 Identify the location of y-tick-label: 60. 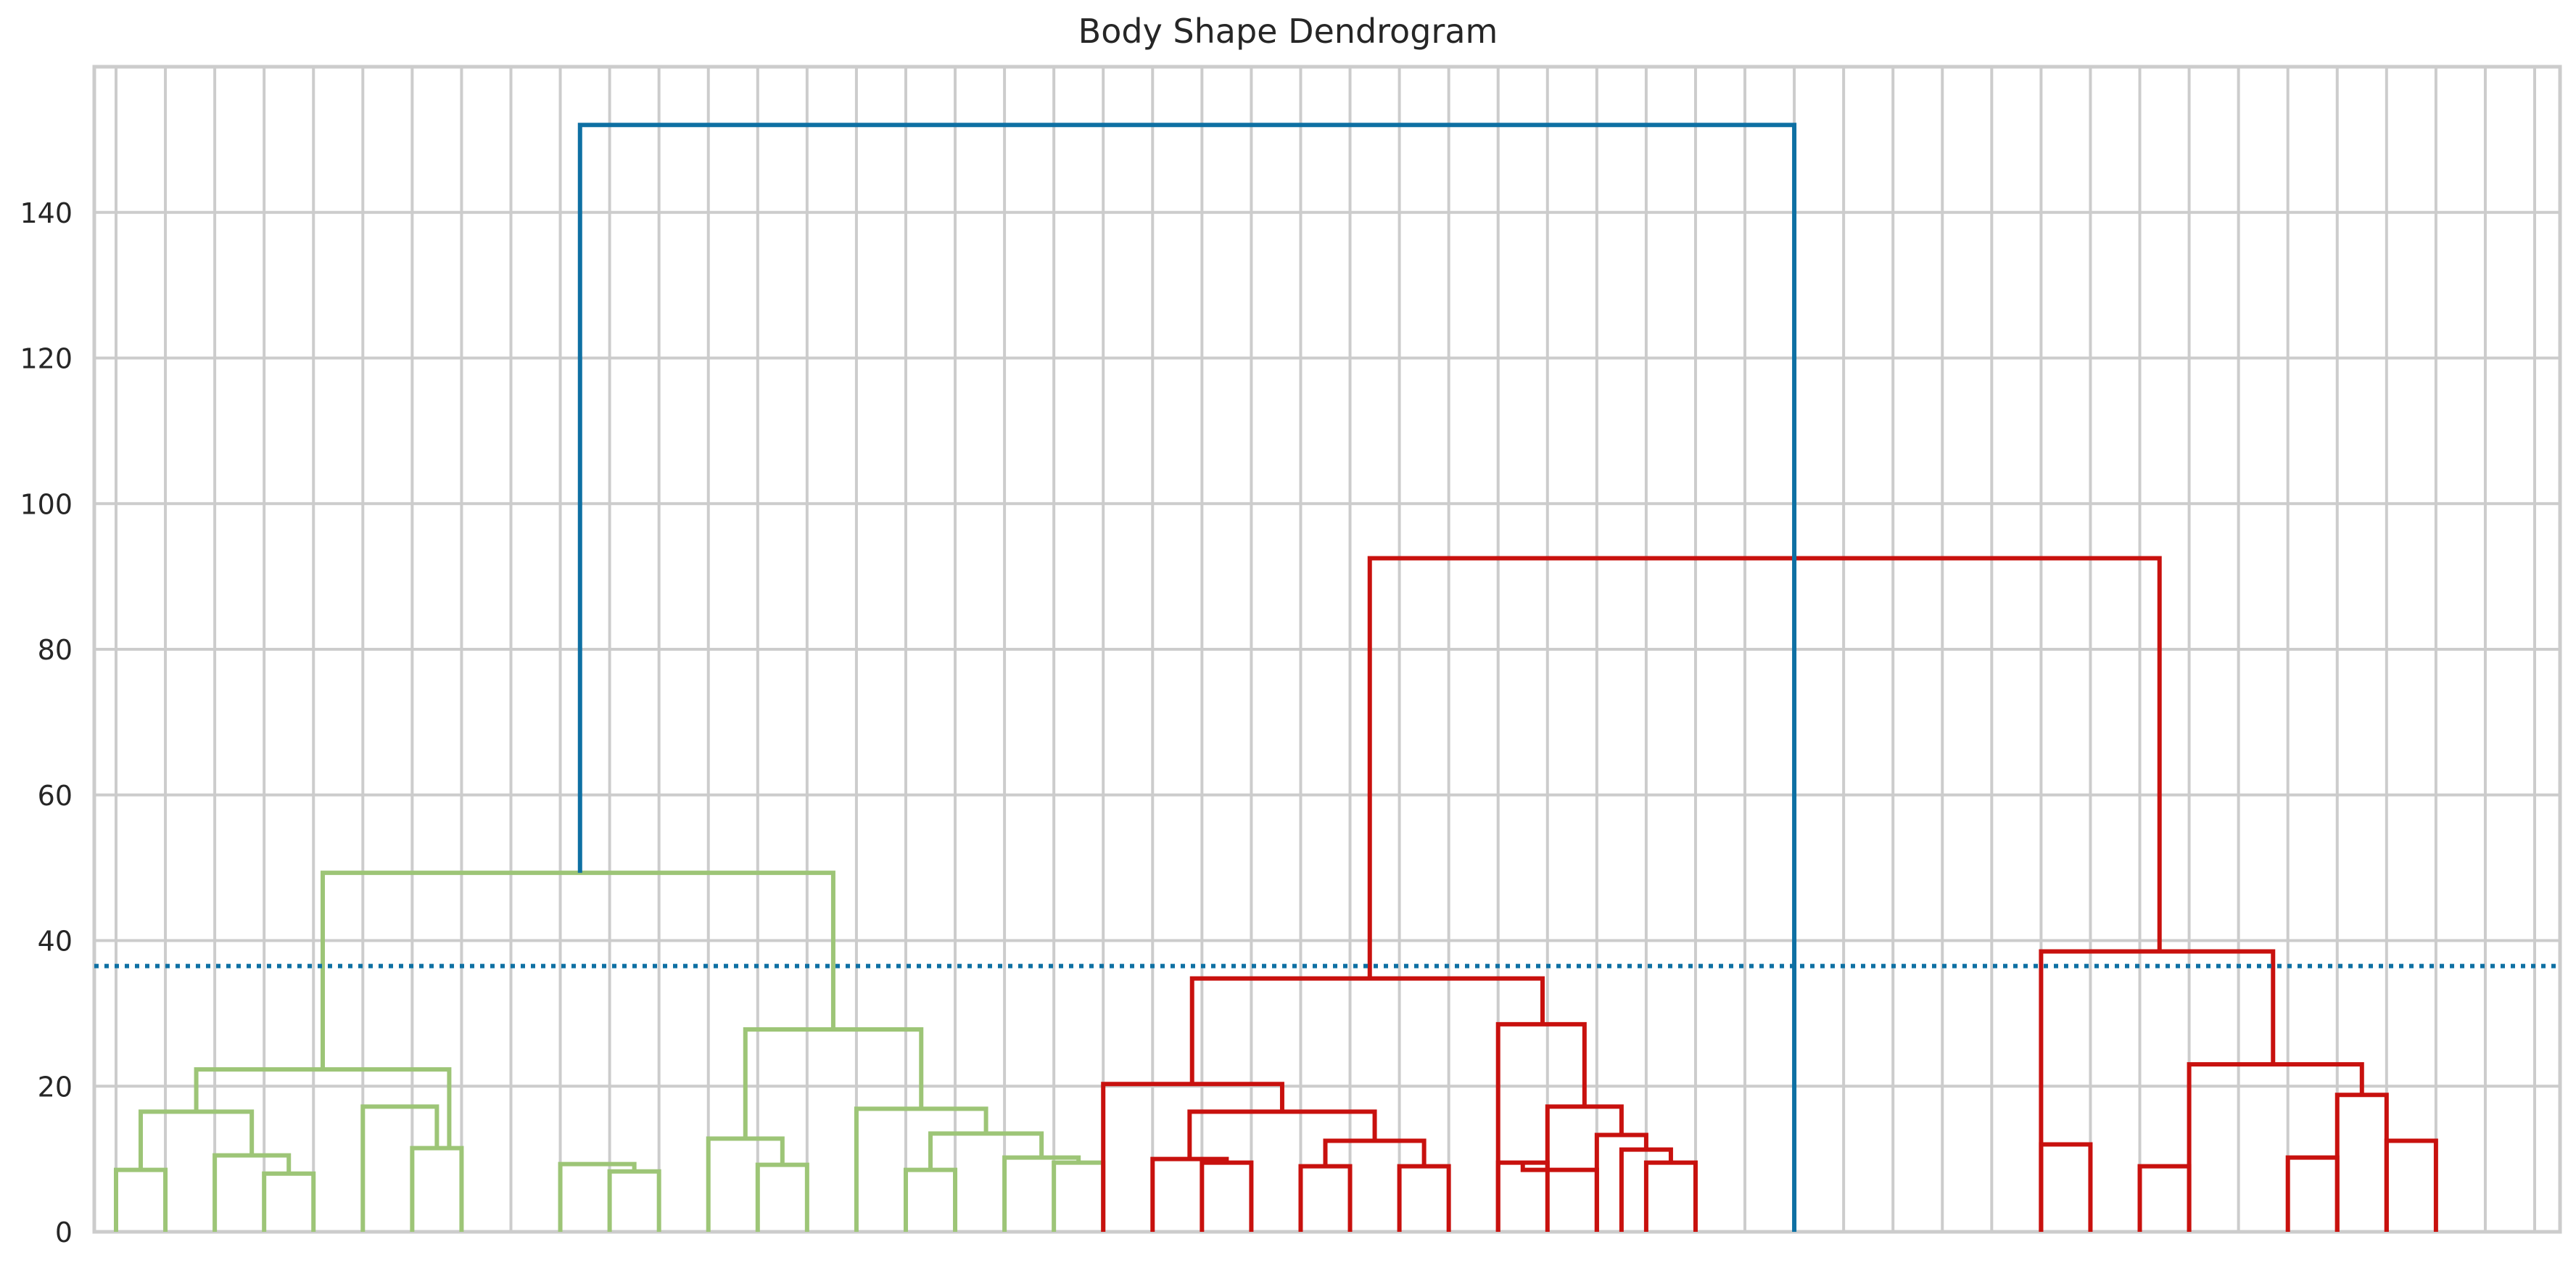
(55, 796).